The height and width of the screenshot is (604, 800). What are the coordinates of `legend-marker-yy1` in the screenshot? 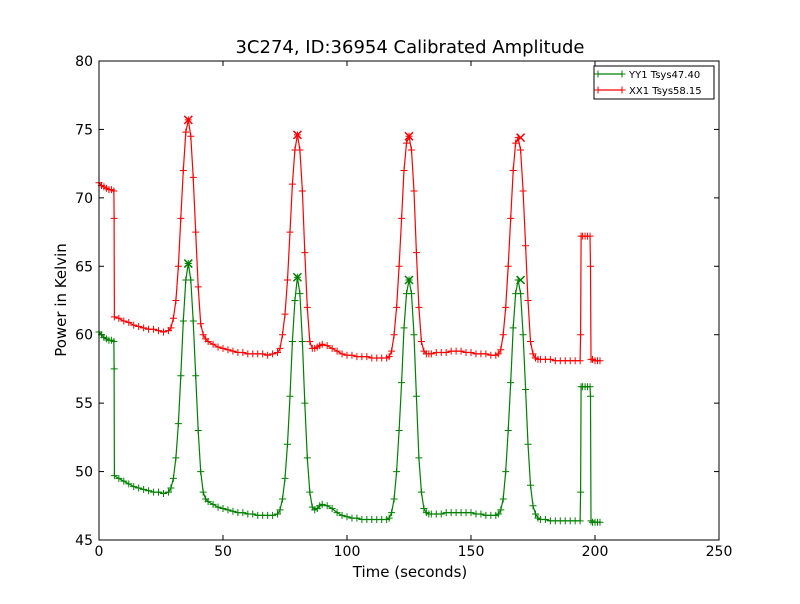 It's located at (598, 74).